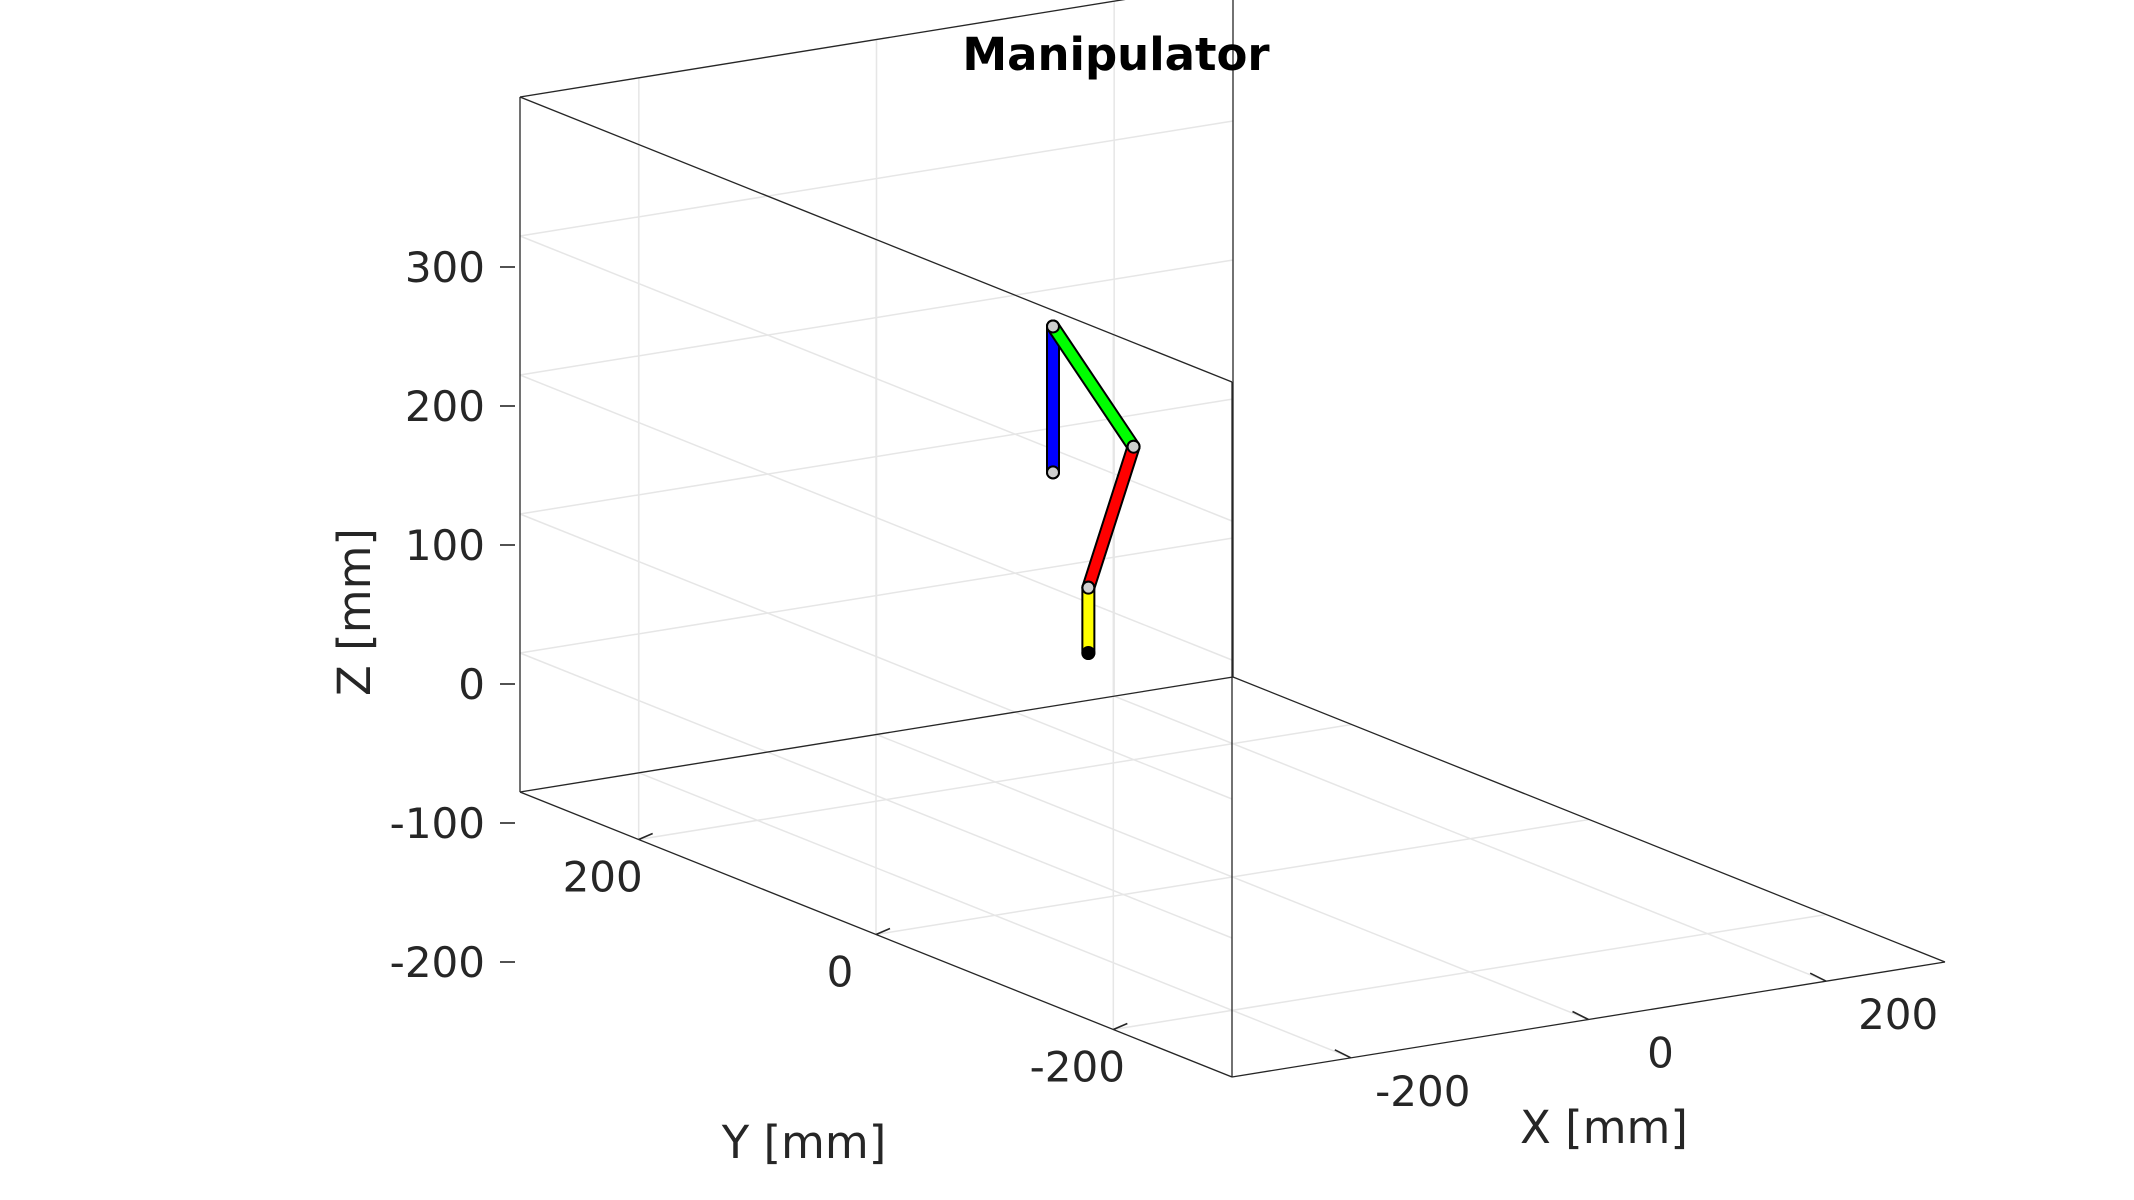  I want to click on x-tick-label: -200, so click(1422, 1091).